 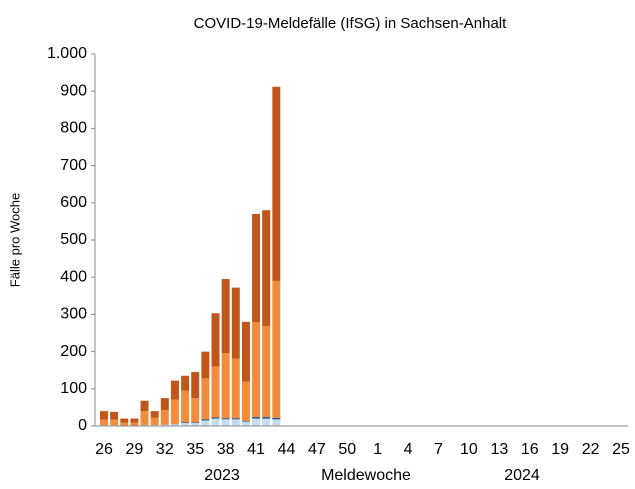 What do you see at coordinates (73, 276) in the screenshot?
I see `y-tick-label: 400` at bounding box center [73, 276].